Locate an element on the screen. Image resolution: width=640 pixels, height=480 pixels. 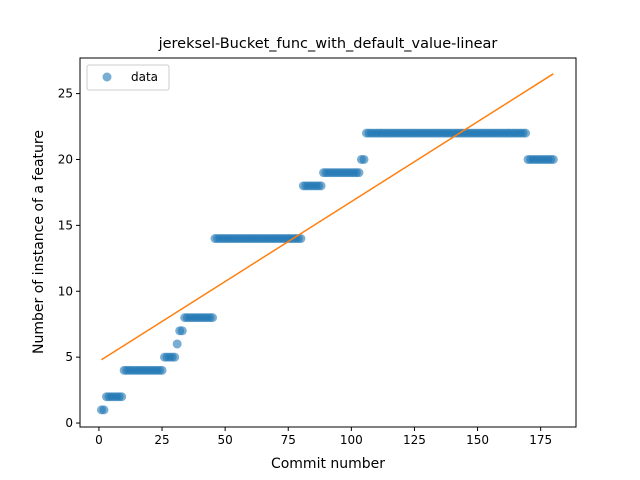
legend-label-data: data is located at coordinates (144, 77).